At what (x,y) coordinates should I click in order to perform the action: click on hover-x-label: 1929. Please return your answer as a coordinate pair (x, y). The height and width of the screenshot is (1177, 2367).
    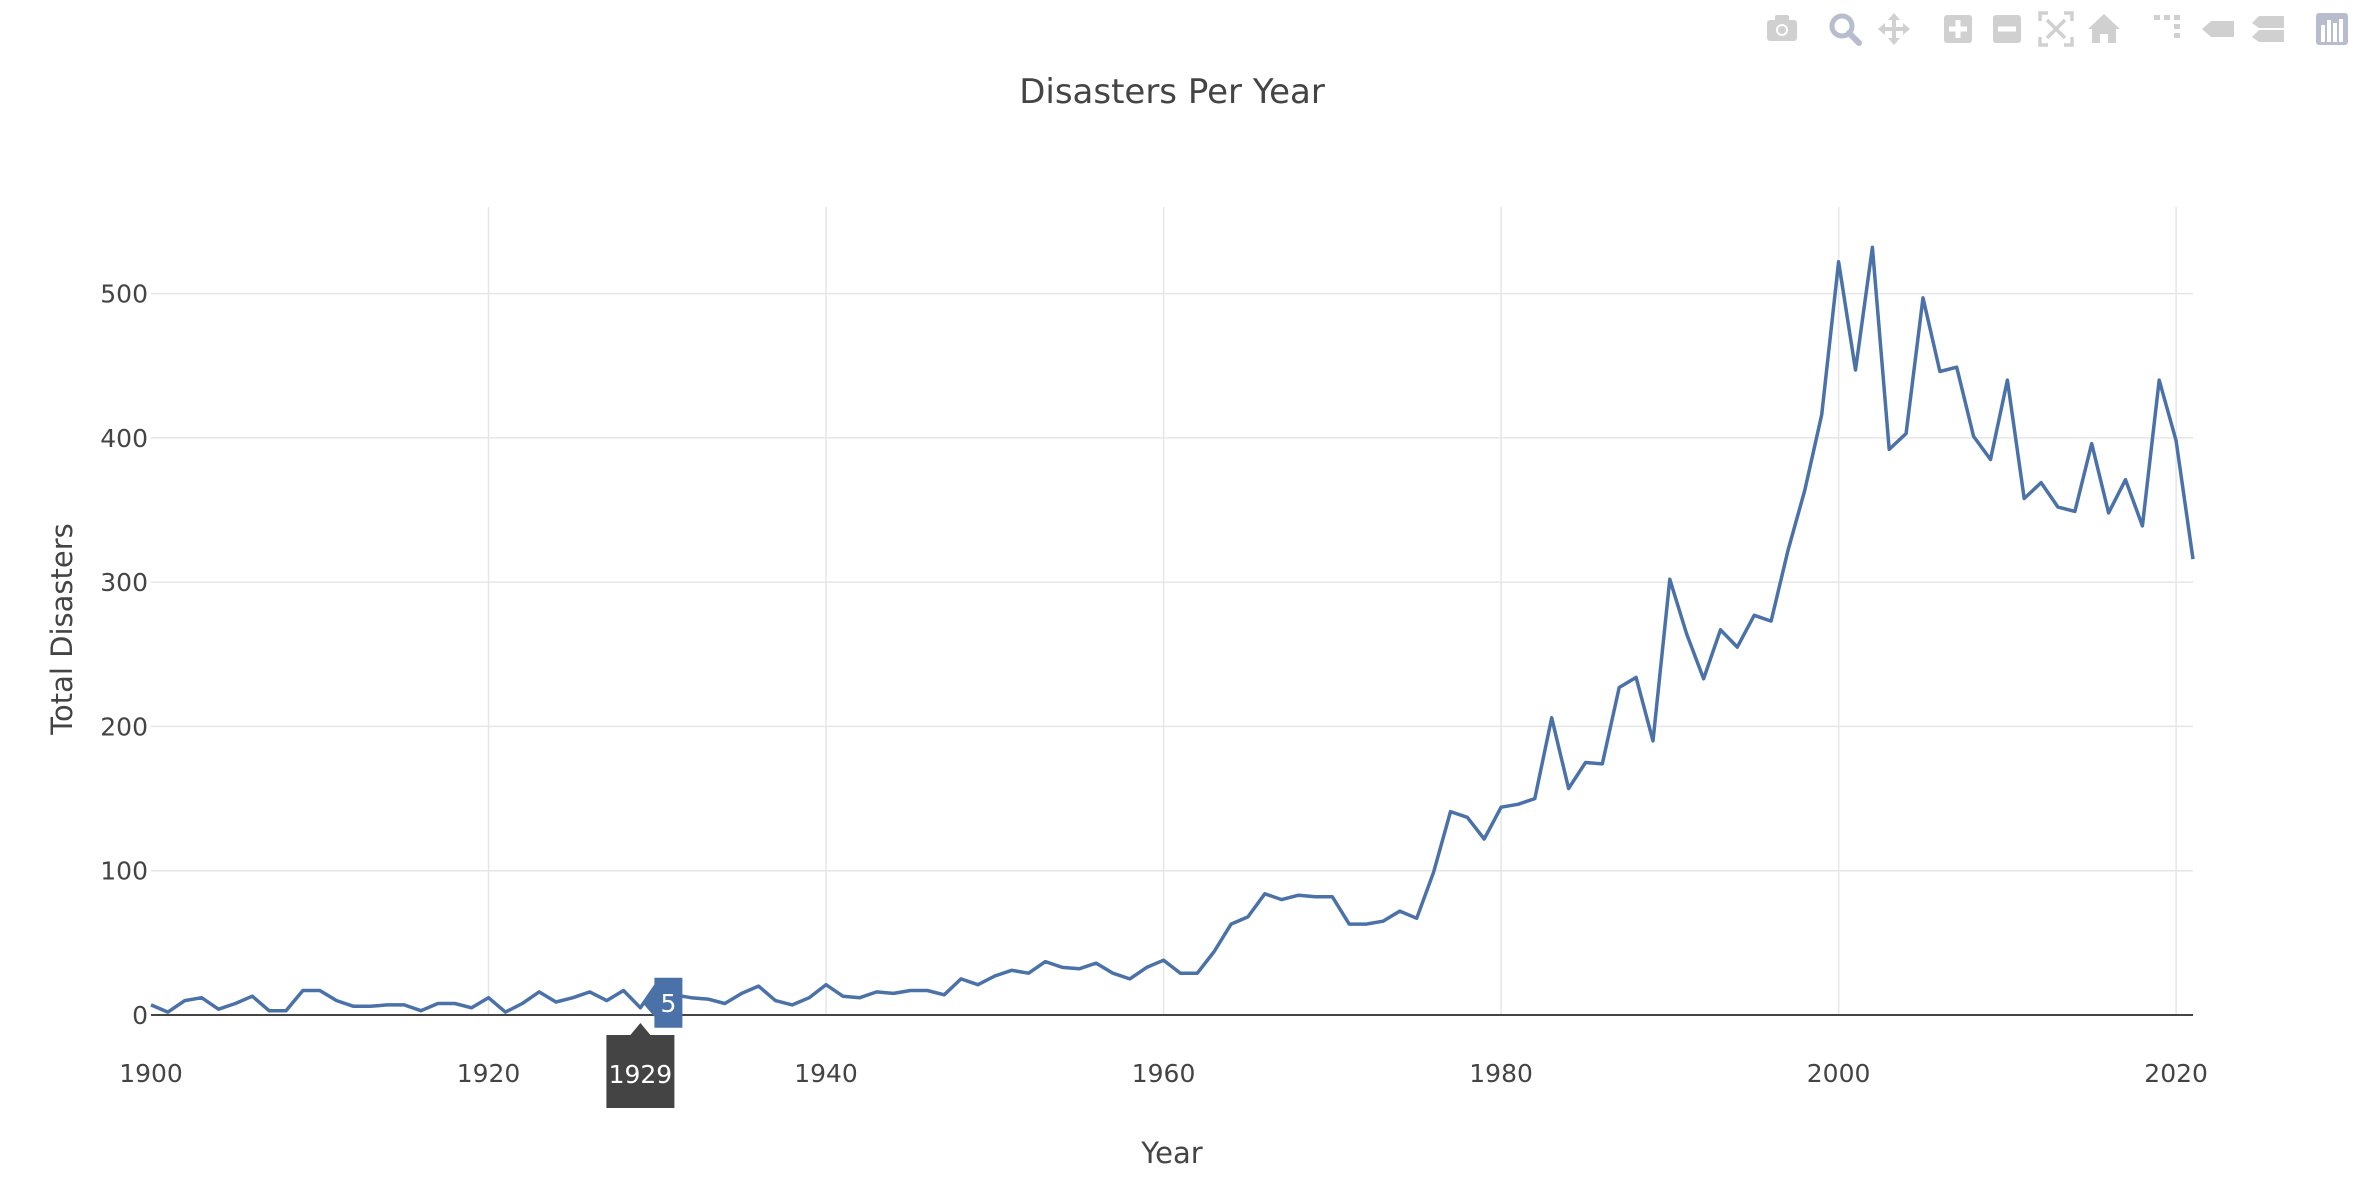
    Looking at the image, I should click on (640, 1065).